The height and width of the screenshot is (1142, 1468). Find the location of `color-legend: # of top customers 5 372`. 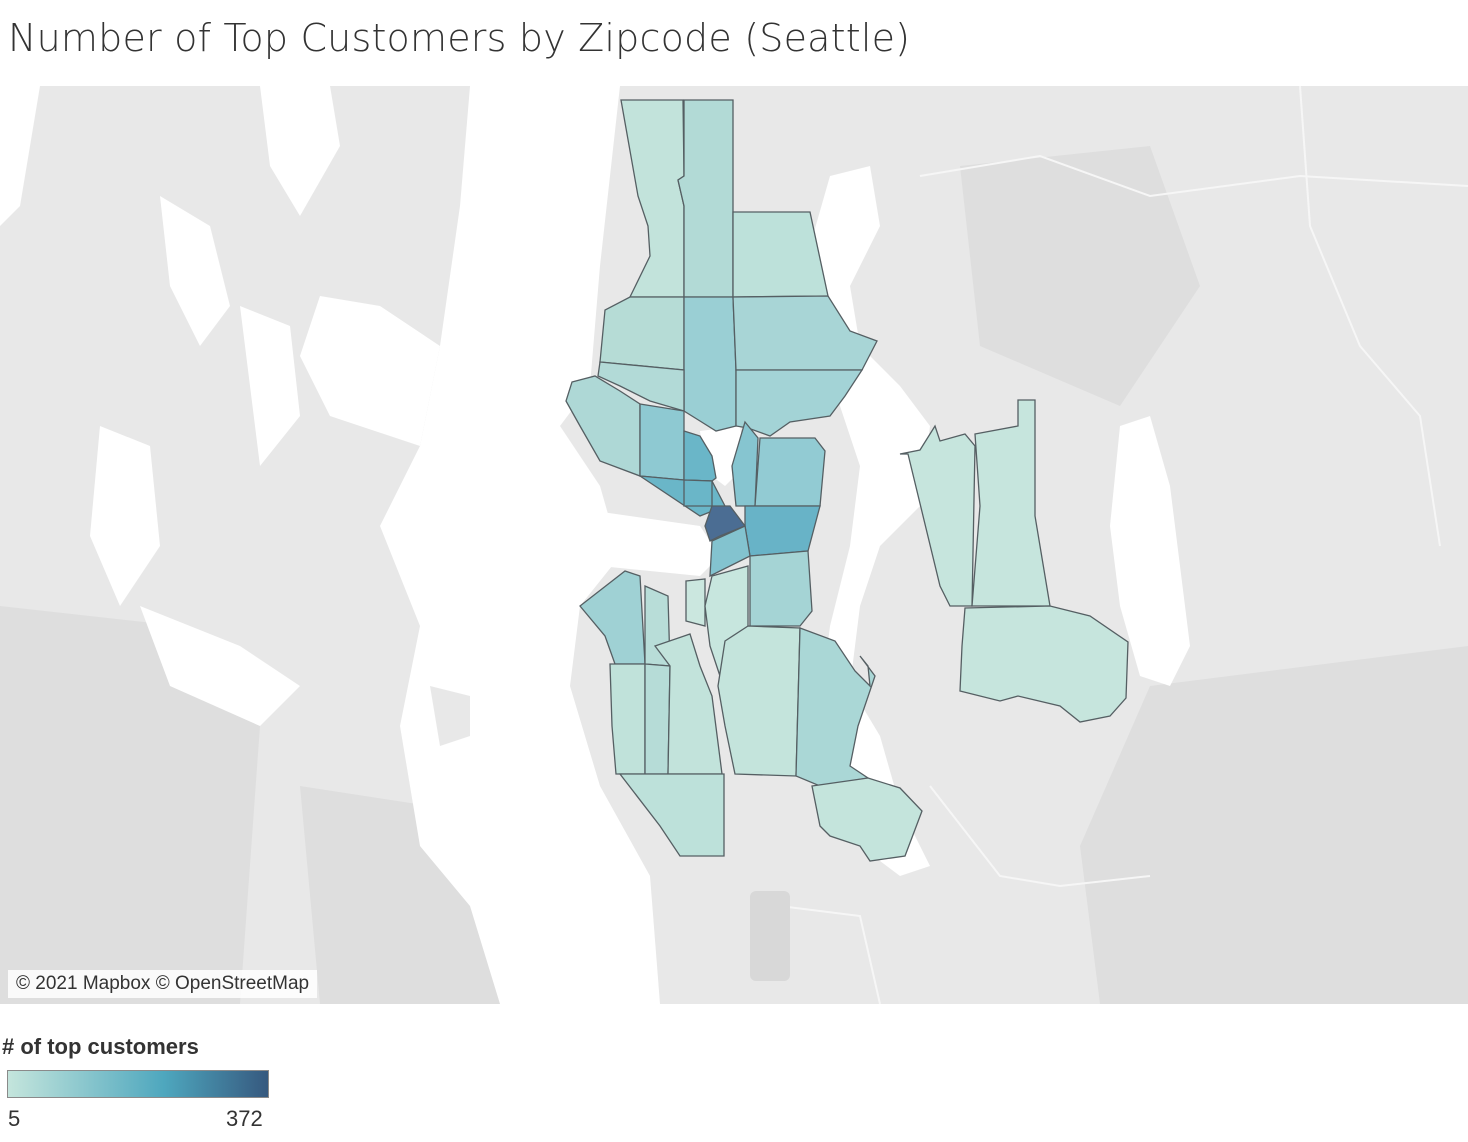

color-legend: # of top customers 5 372 is located at coordinates (150, 1082).